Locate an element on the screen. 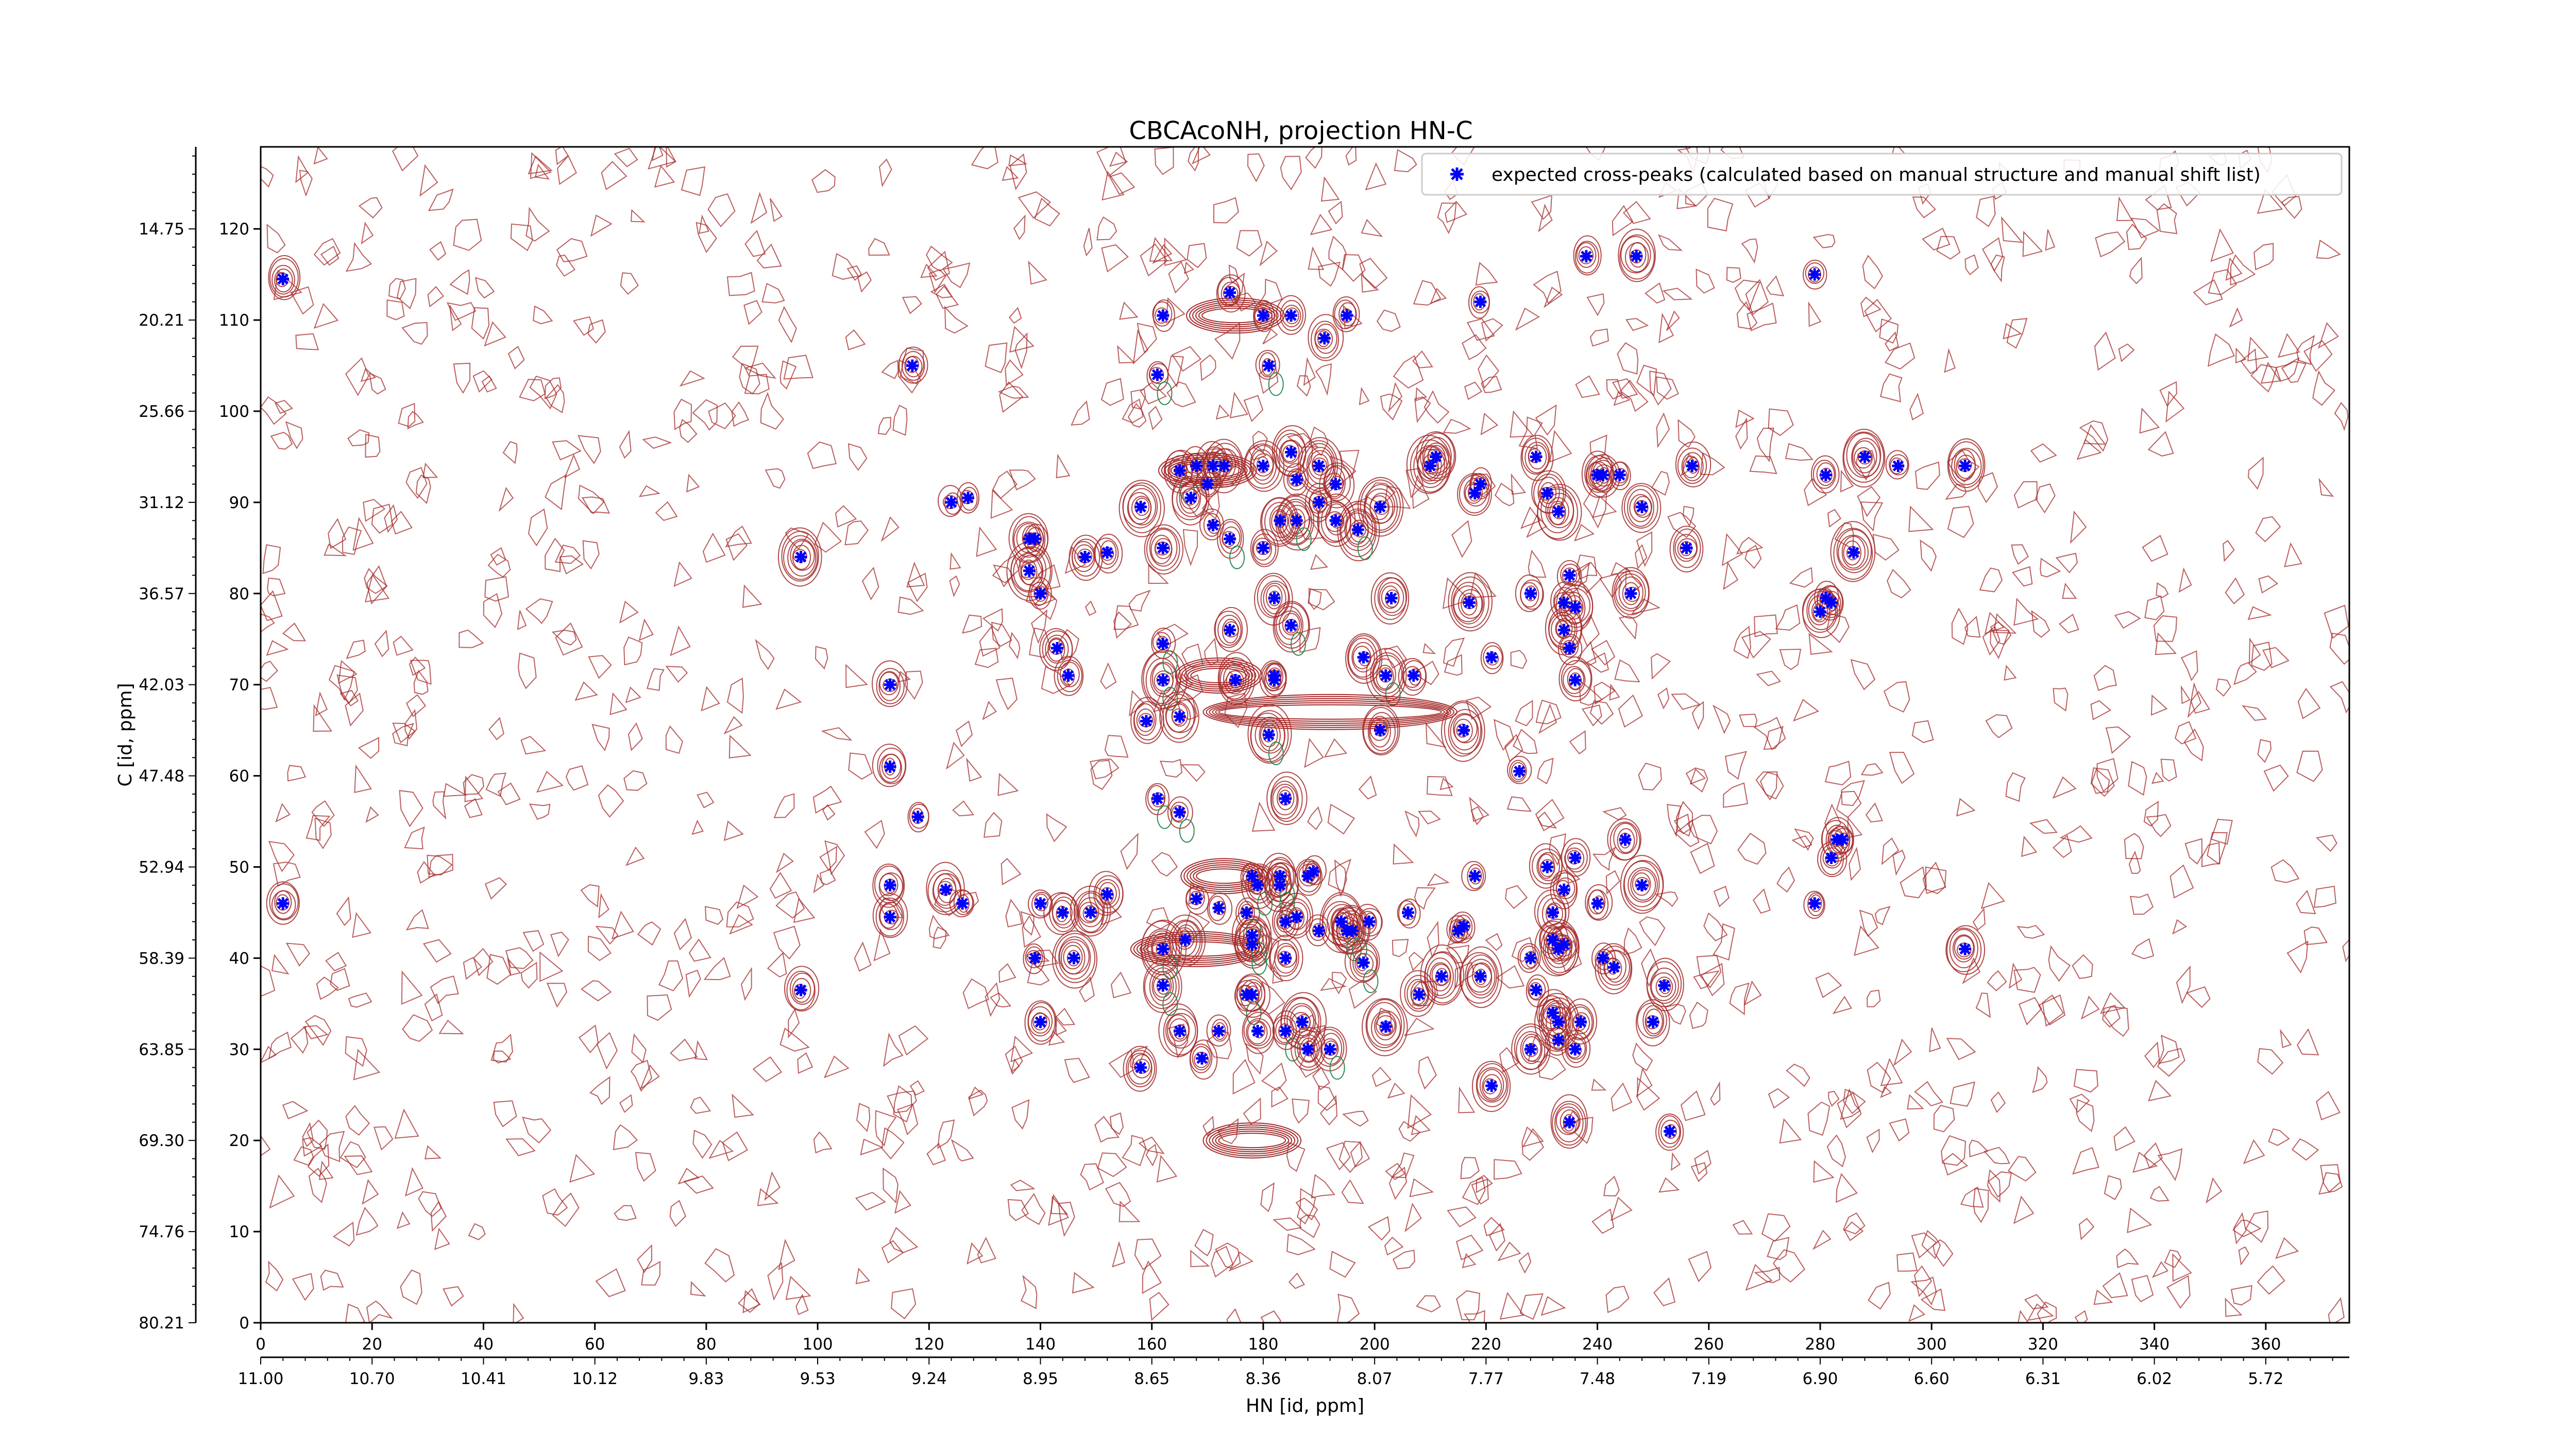  x-tick-label-8: 160 is located at coordinates (1152, 1344).